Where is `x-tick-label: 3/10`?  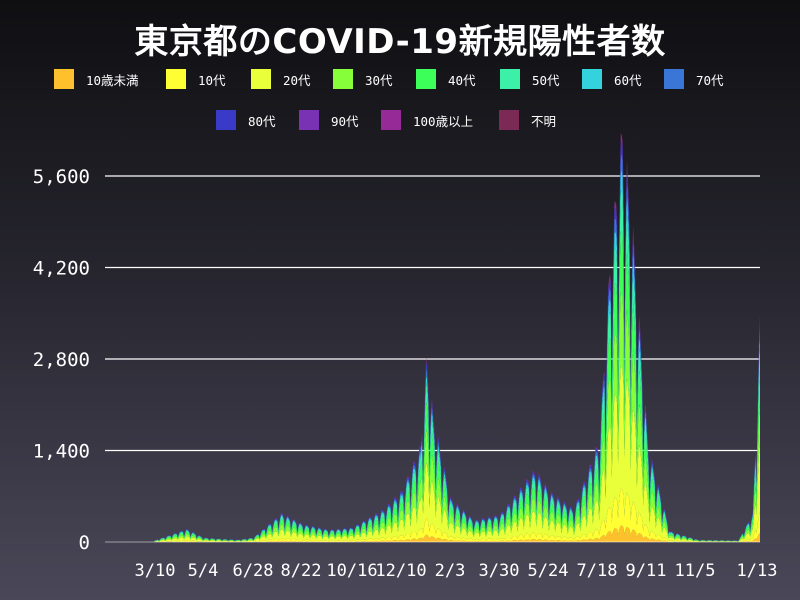 x-tick-label: 3/10 is located at coordinates (155, 571).